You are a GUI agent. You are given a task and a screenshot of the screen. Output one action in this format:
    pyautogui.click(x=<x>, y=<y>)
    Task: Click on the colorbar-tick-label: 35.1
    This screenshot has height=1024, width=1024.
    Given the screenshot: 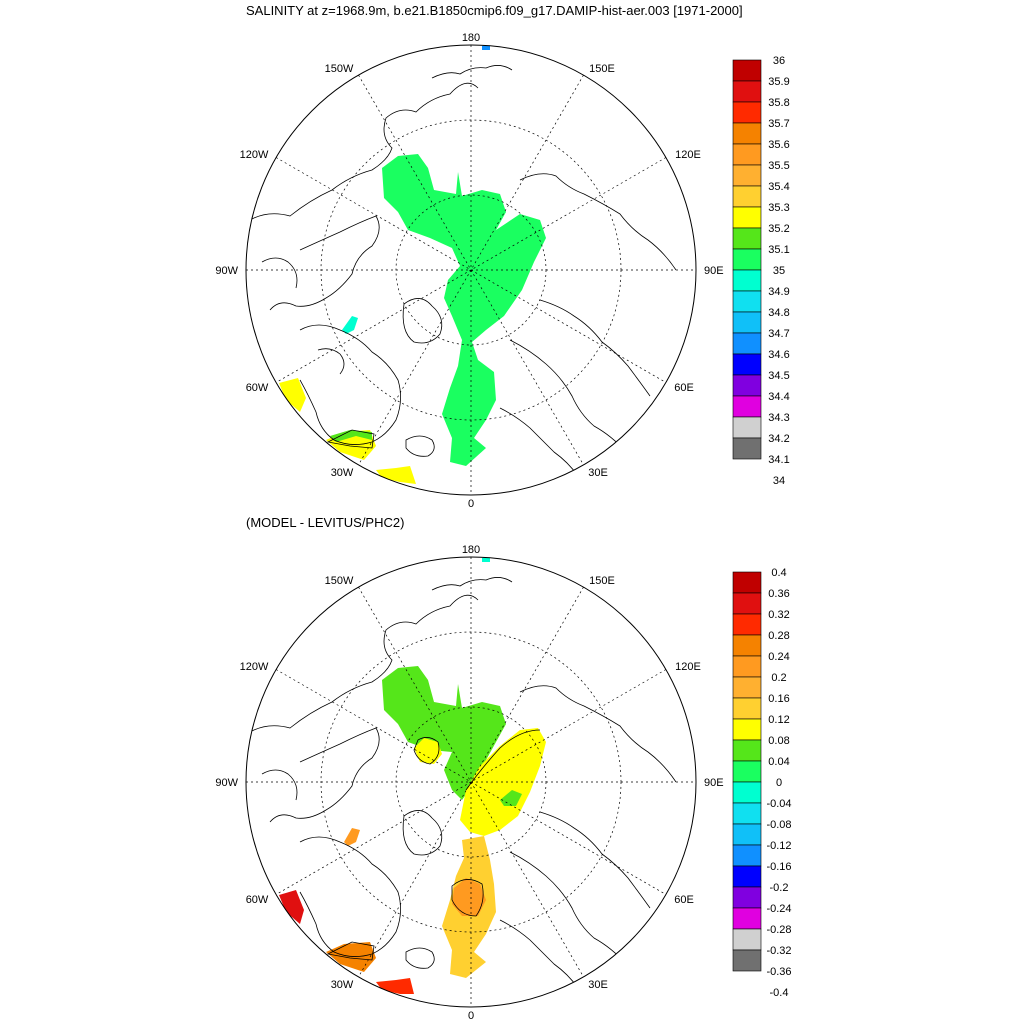 What is the action you would take?
    pyautogui.click(x=778, y=250)
    